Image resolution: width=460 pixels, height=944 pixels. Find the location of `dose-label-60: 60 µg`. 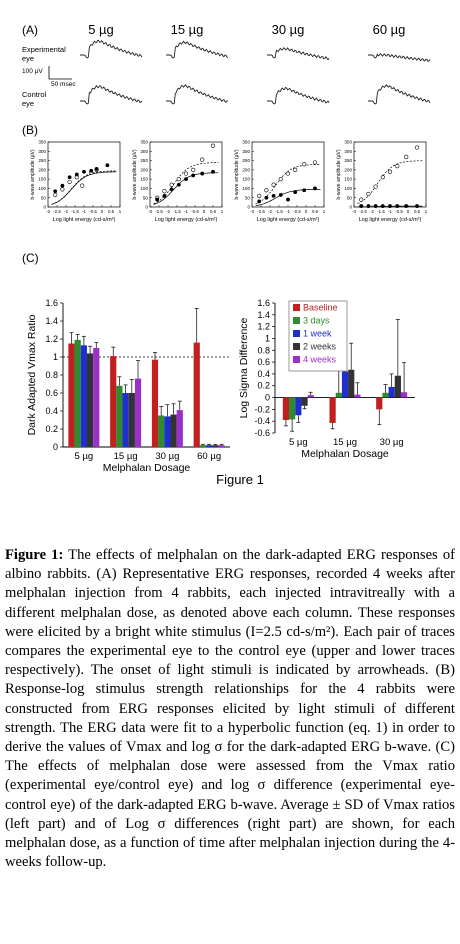

dose-label-60: 60 µg is located at coordinates (389, 29).